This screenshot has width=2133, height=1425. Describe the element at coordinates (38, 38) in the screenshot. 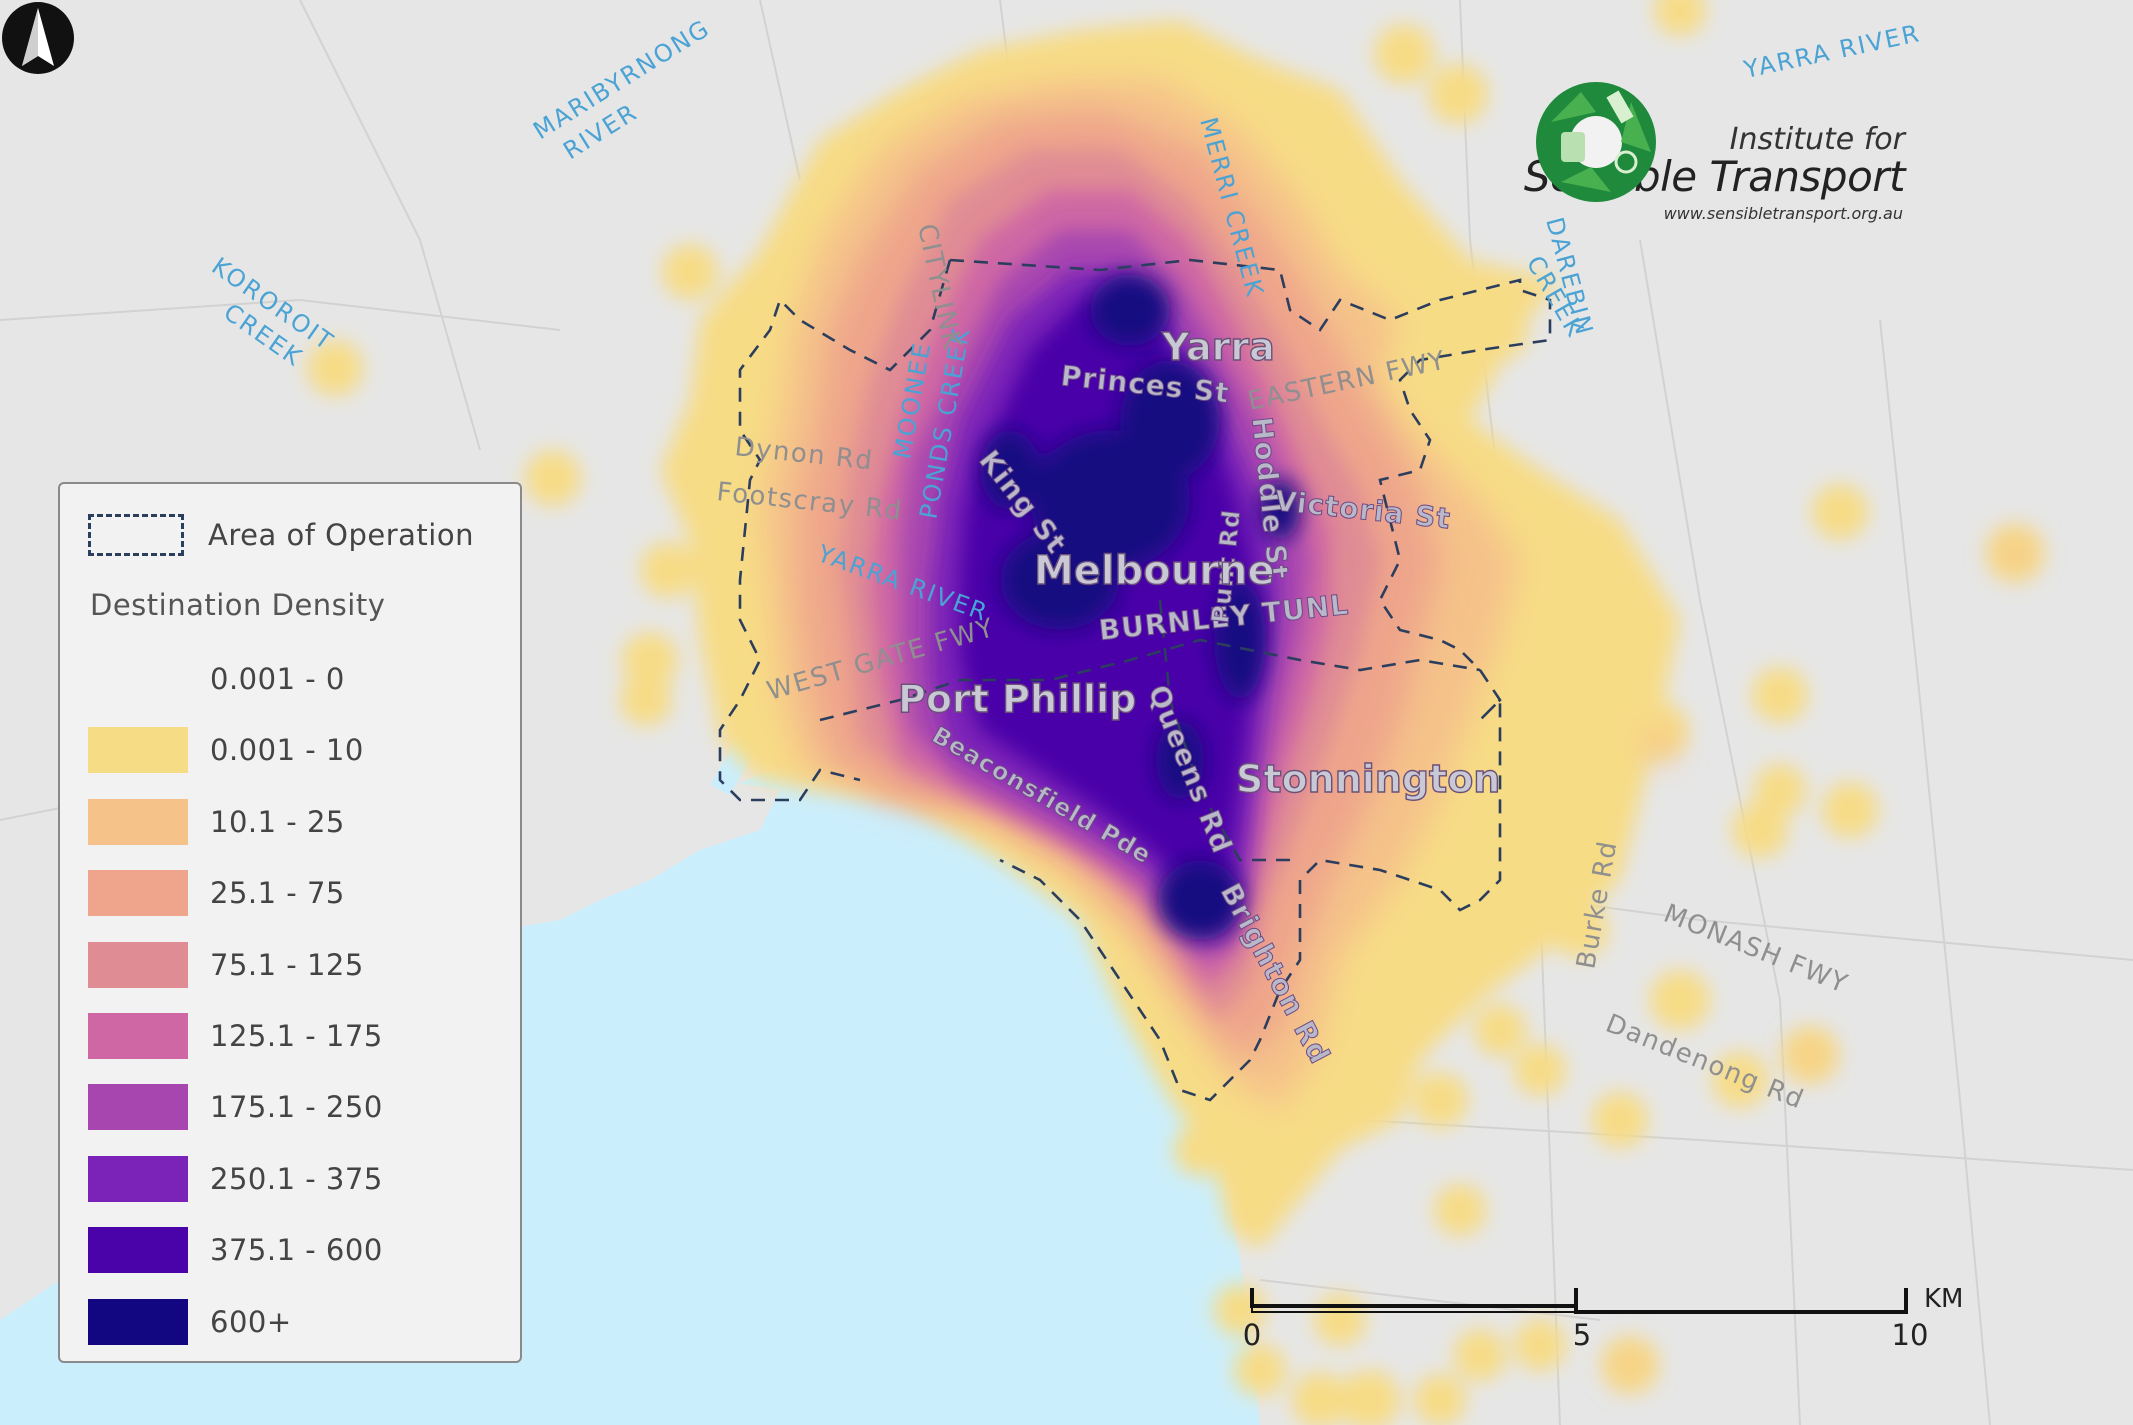

I see `north-arrow-icon` at that location.